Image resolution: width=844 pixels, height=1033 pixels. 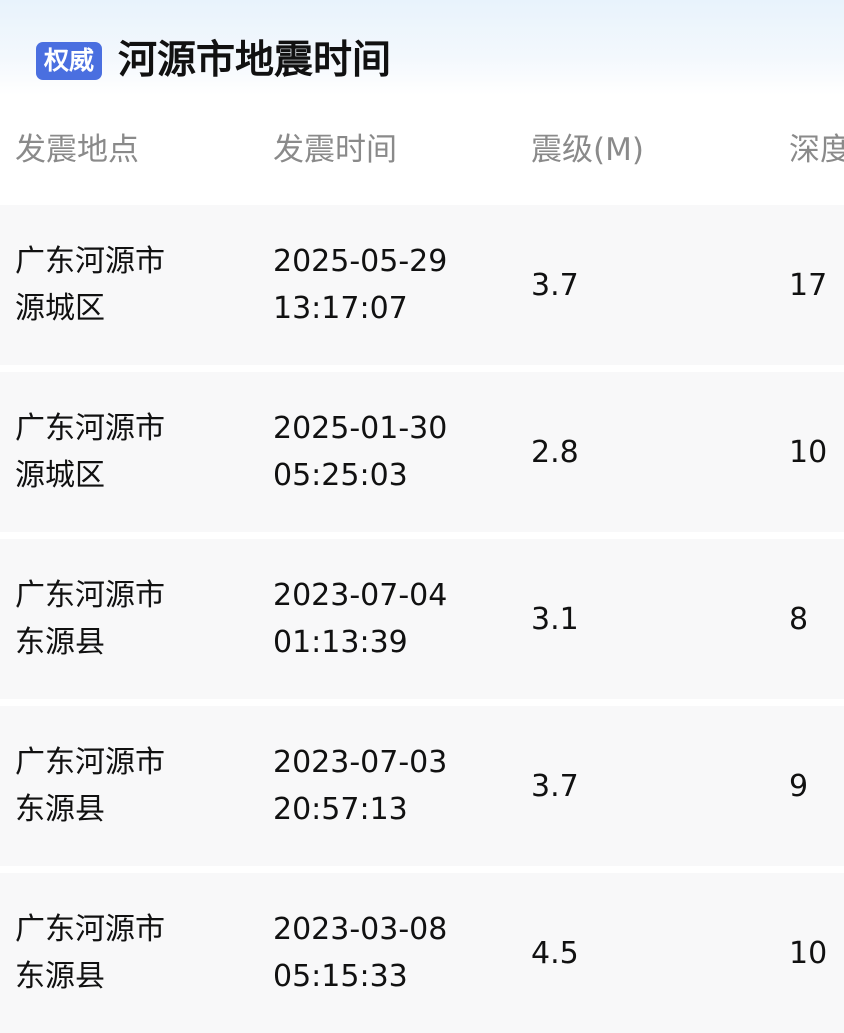 I want to click on time-cell: 2025-01-30 05:25:03, so click(x=360, y=452).